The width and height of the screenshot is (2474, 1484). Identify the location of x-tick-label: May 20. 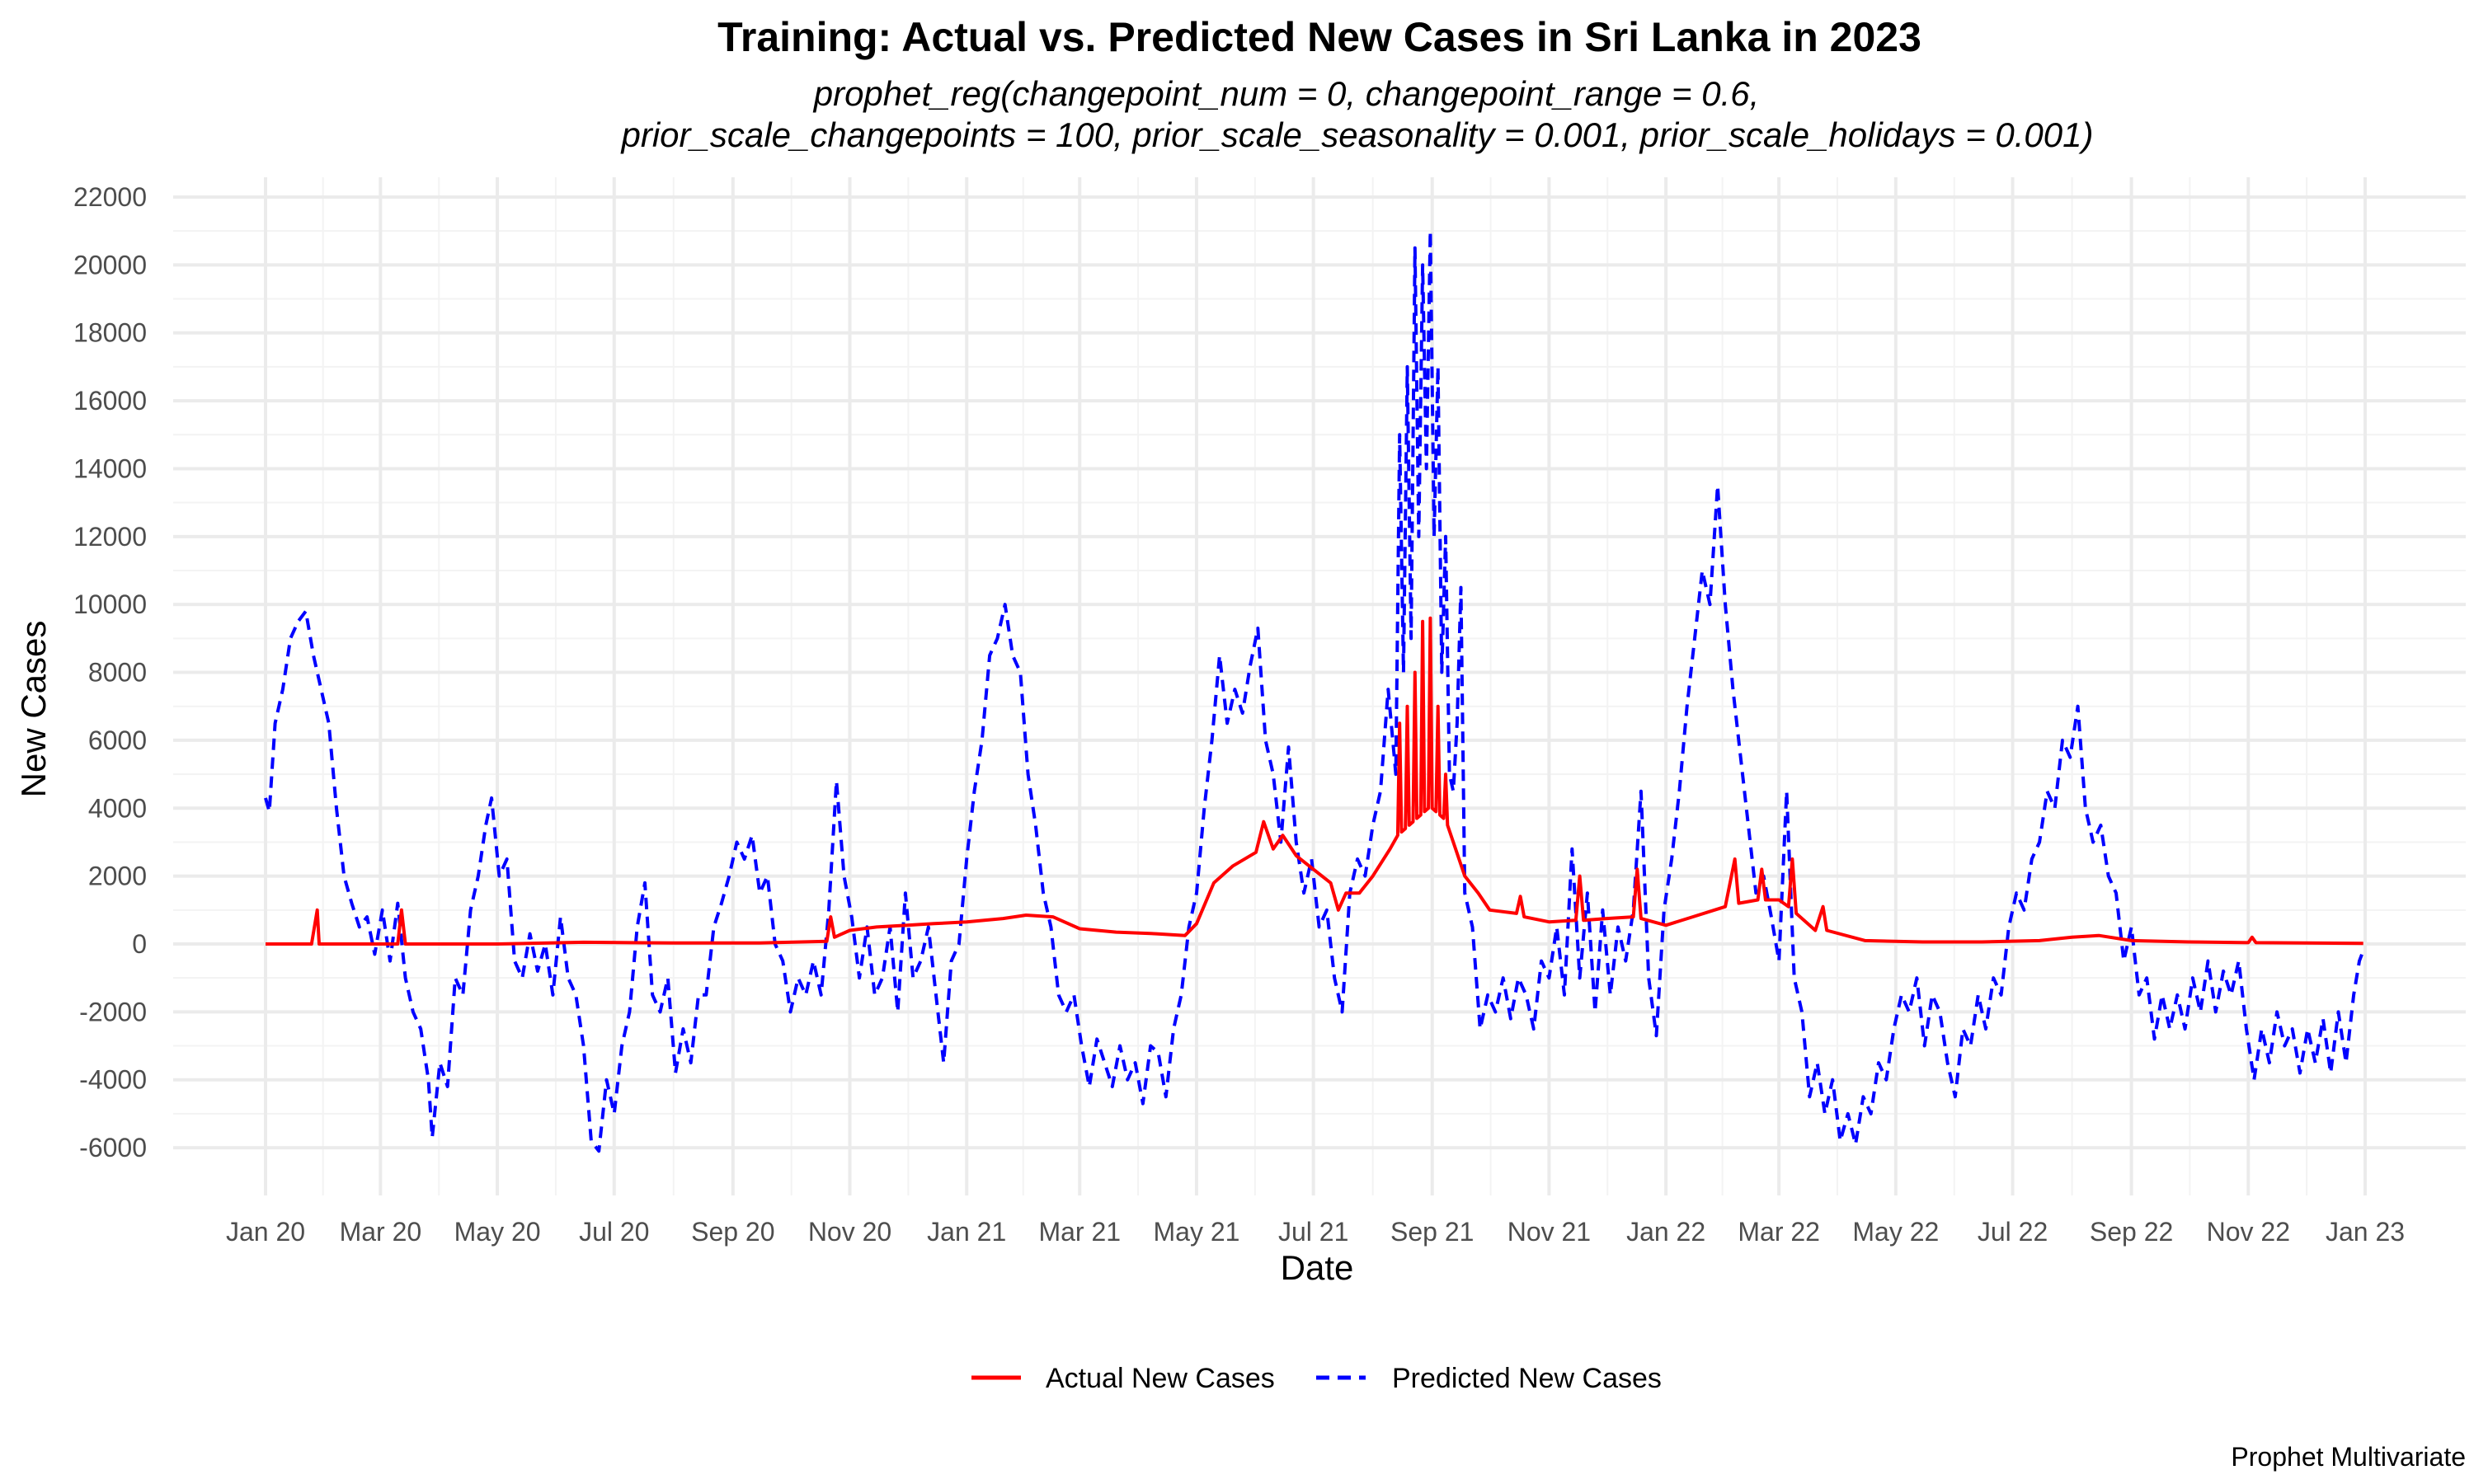
(497, 1232).